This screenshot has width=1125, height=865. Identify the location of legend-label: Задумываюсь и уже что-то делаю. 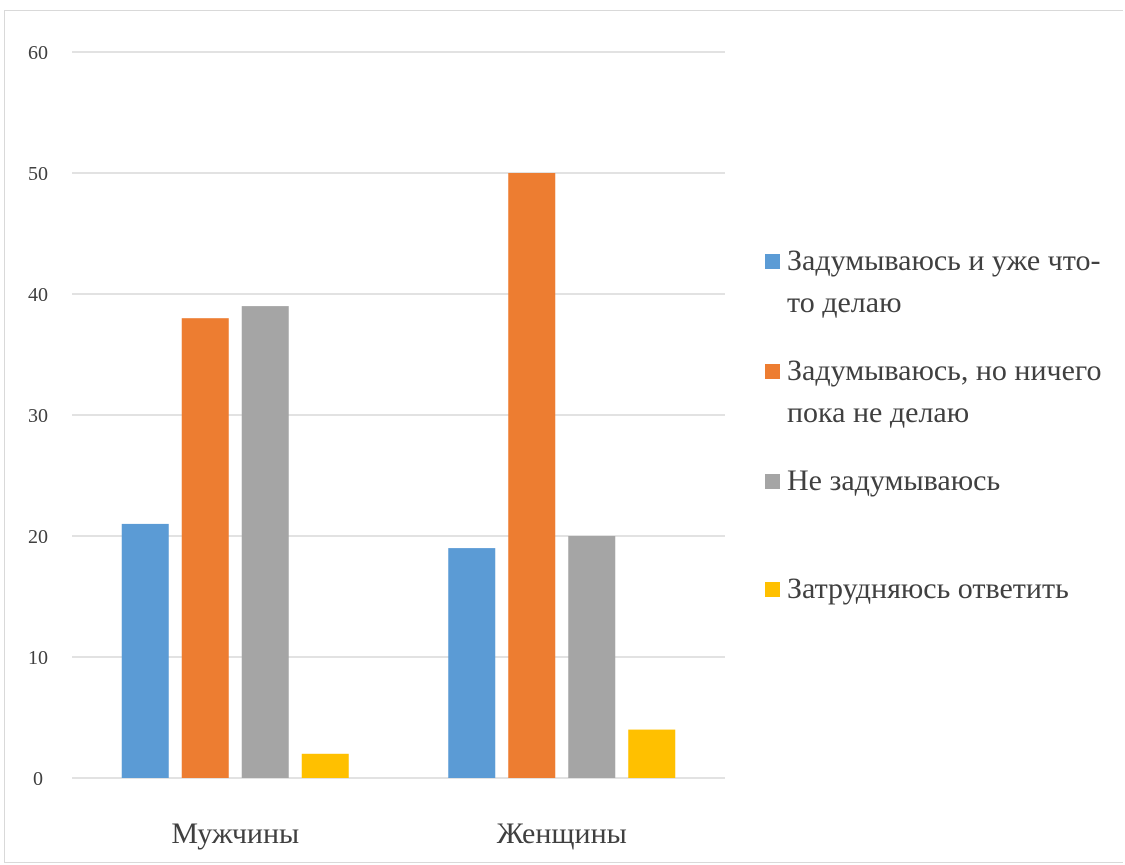
(944, 281).